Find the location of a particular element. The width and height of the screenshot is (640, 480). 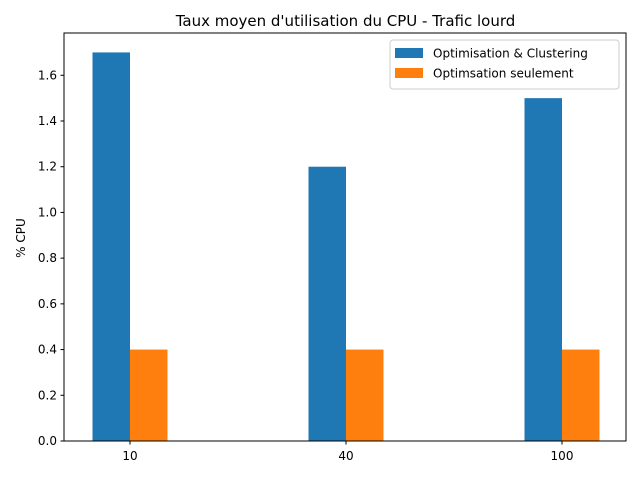

legend-label: Optimsation seulement is located at coordinates (503, 74).